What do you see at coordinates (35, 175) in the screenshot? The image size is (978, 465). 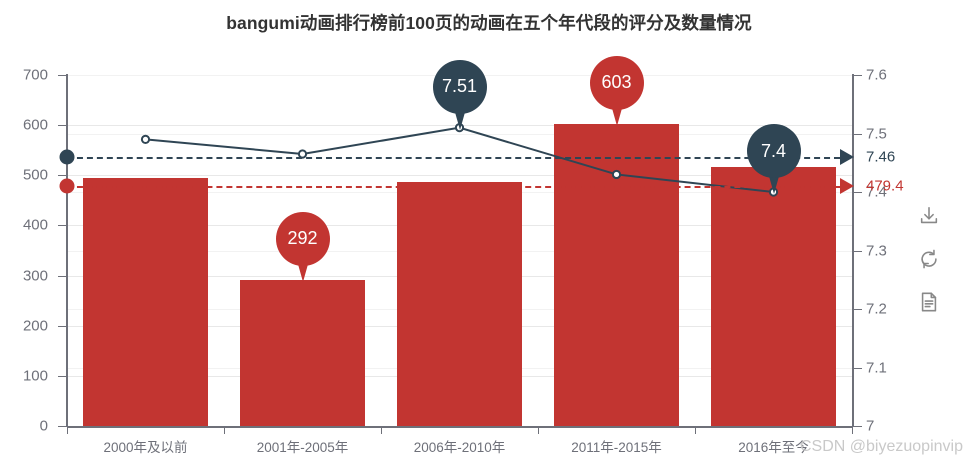 I see `y-axis-left-label: 500` at bounding box center [35, 175].